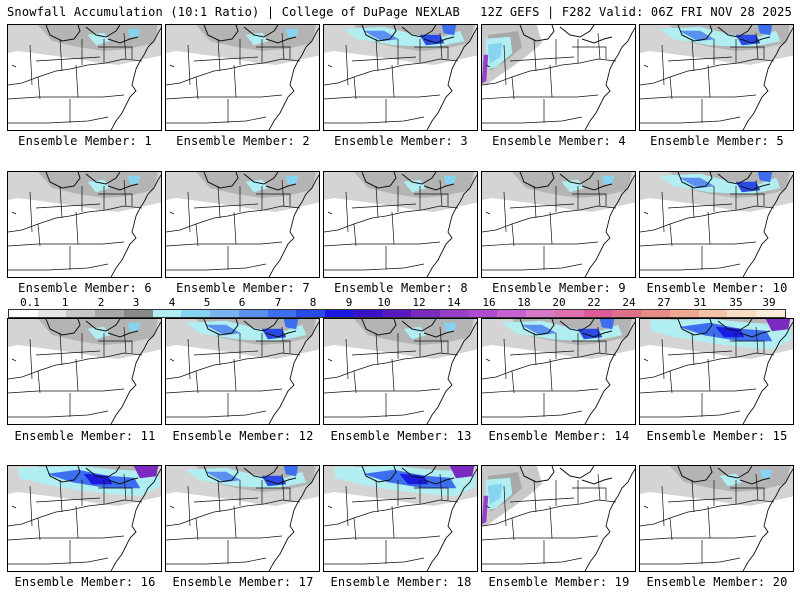 Image resolution: width=800 pixels, height=600 pixels. I want to click on ensemble-member-label: Ensemble Member: 3, so click(401, 141).